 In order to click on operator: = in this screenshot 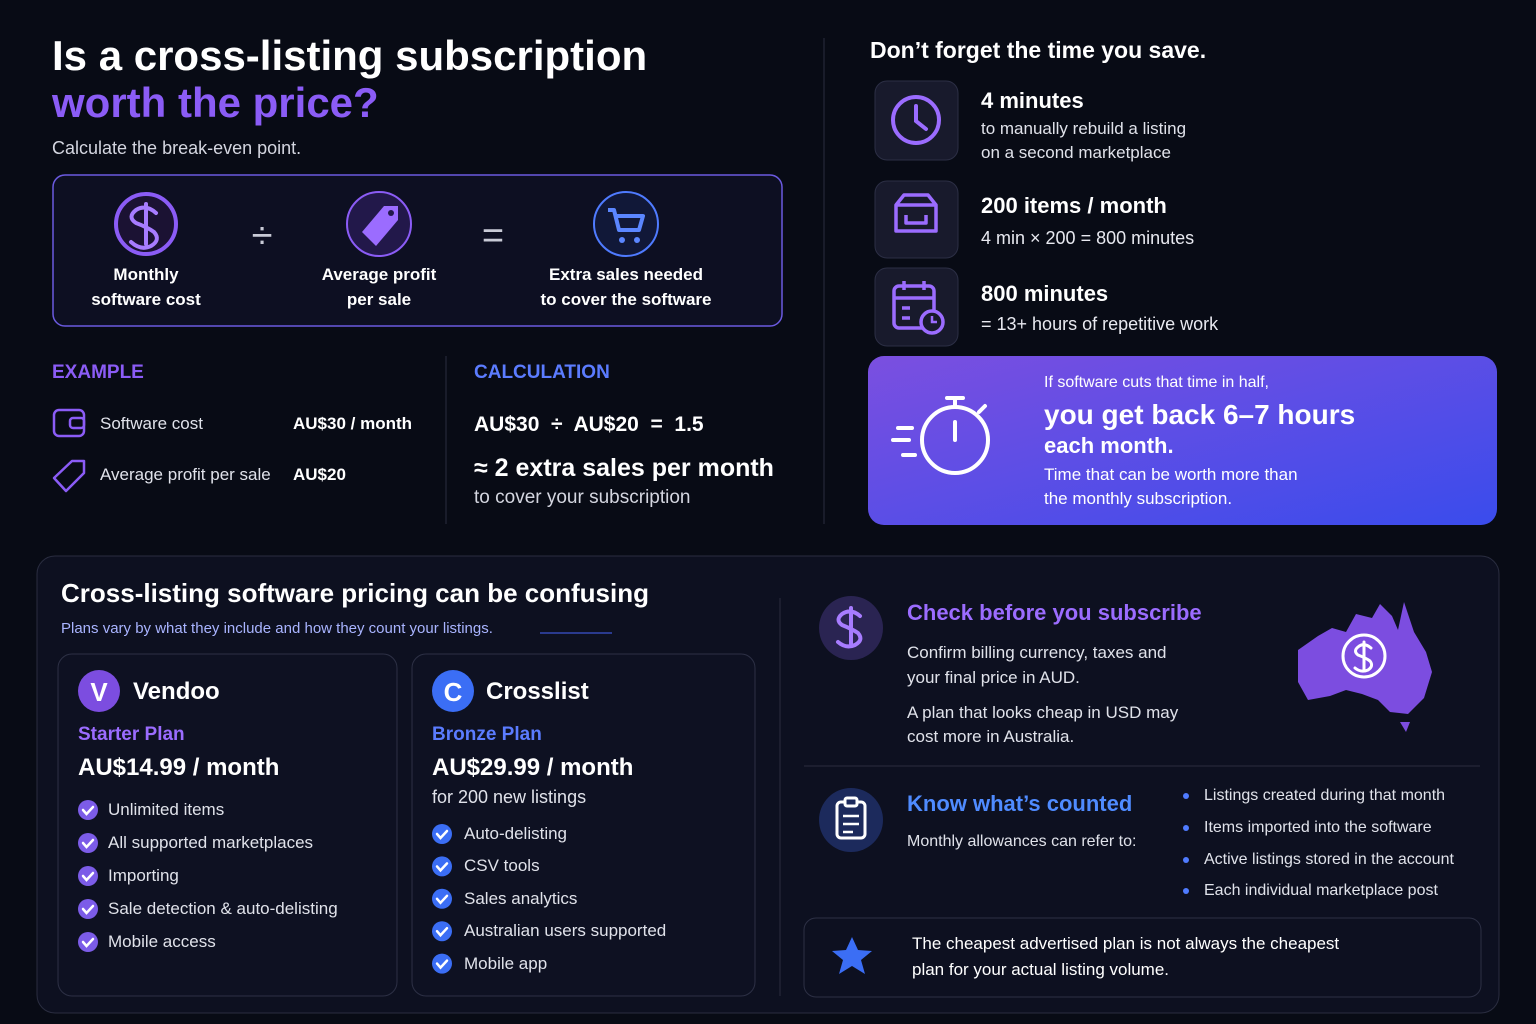, I will do `click(493, 236)`.